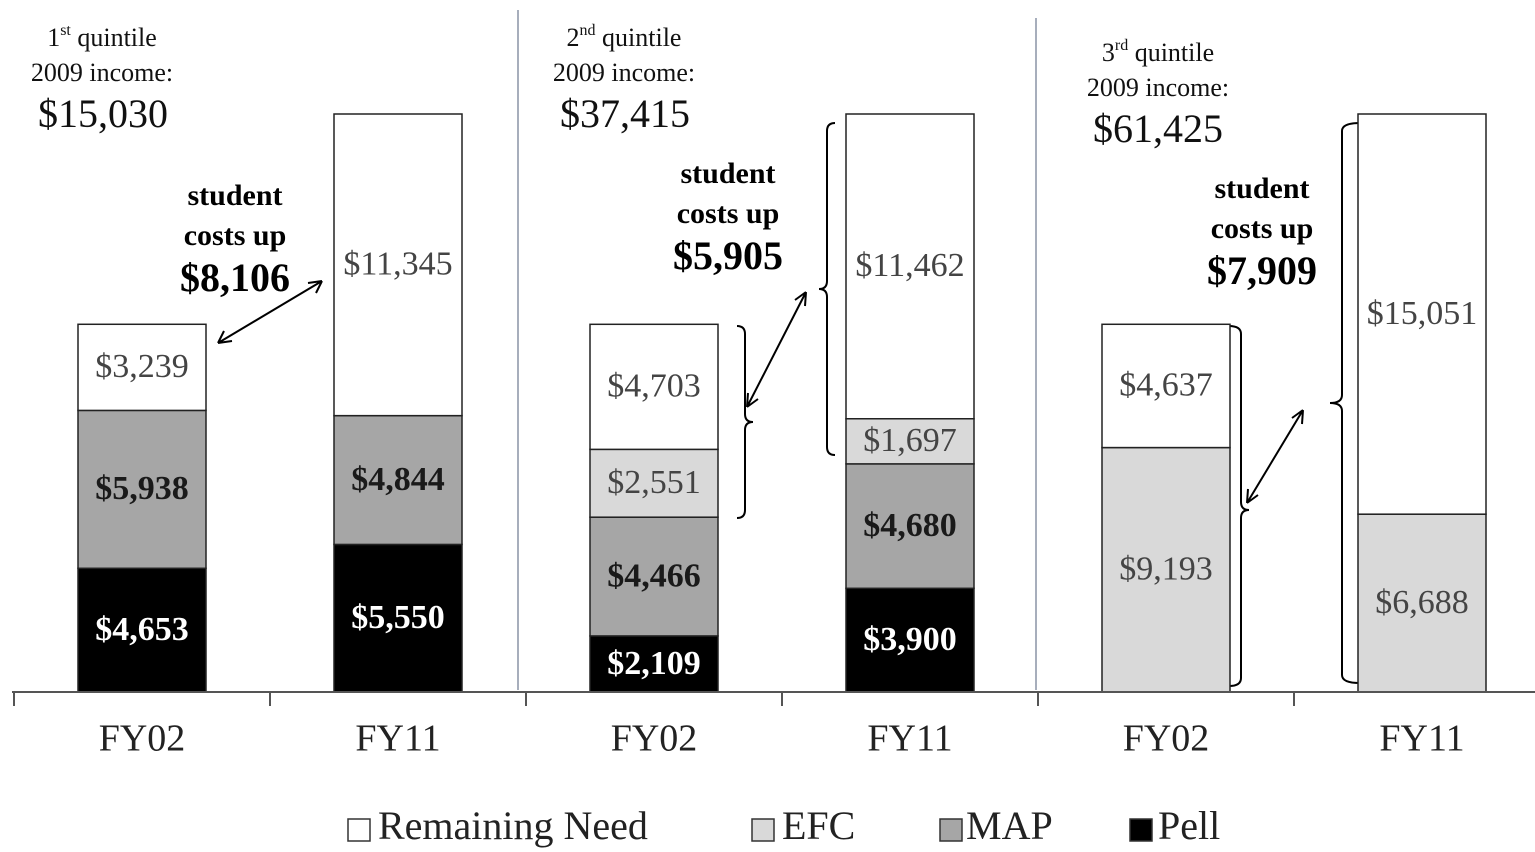  Describe the element at coordinates (235, 277) in the screenshot. I see `increase: $8,106` at that location.